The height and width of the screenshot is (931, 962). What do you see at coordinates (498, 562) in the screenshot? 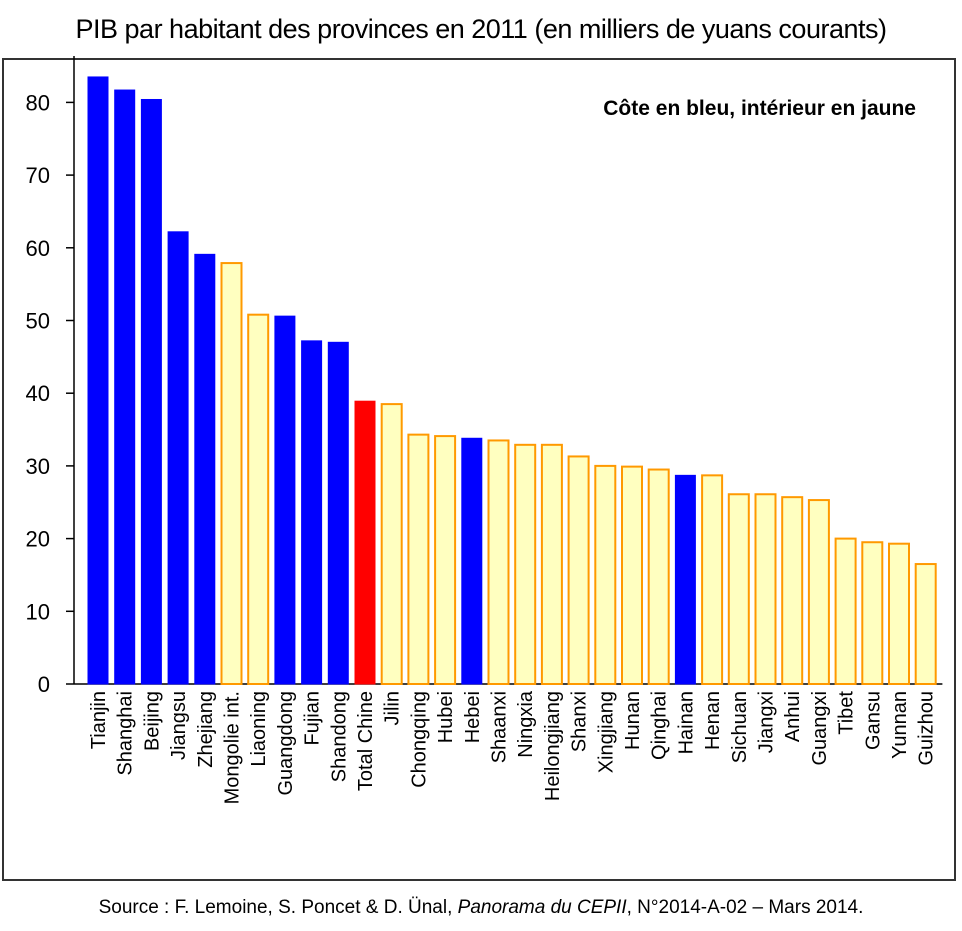
I see `bar-shaanxi` at bounding box center [498, 562].